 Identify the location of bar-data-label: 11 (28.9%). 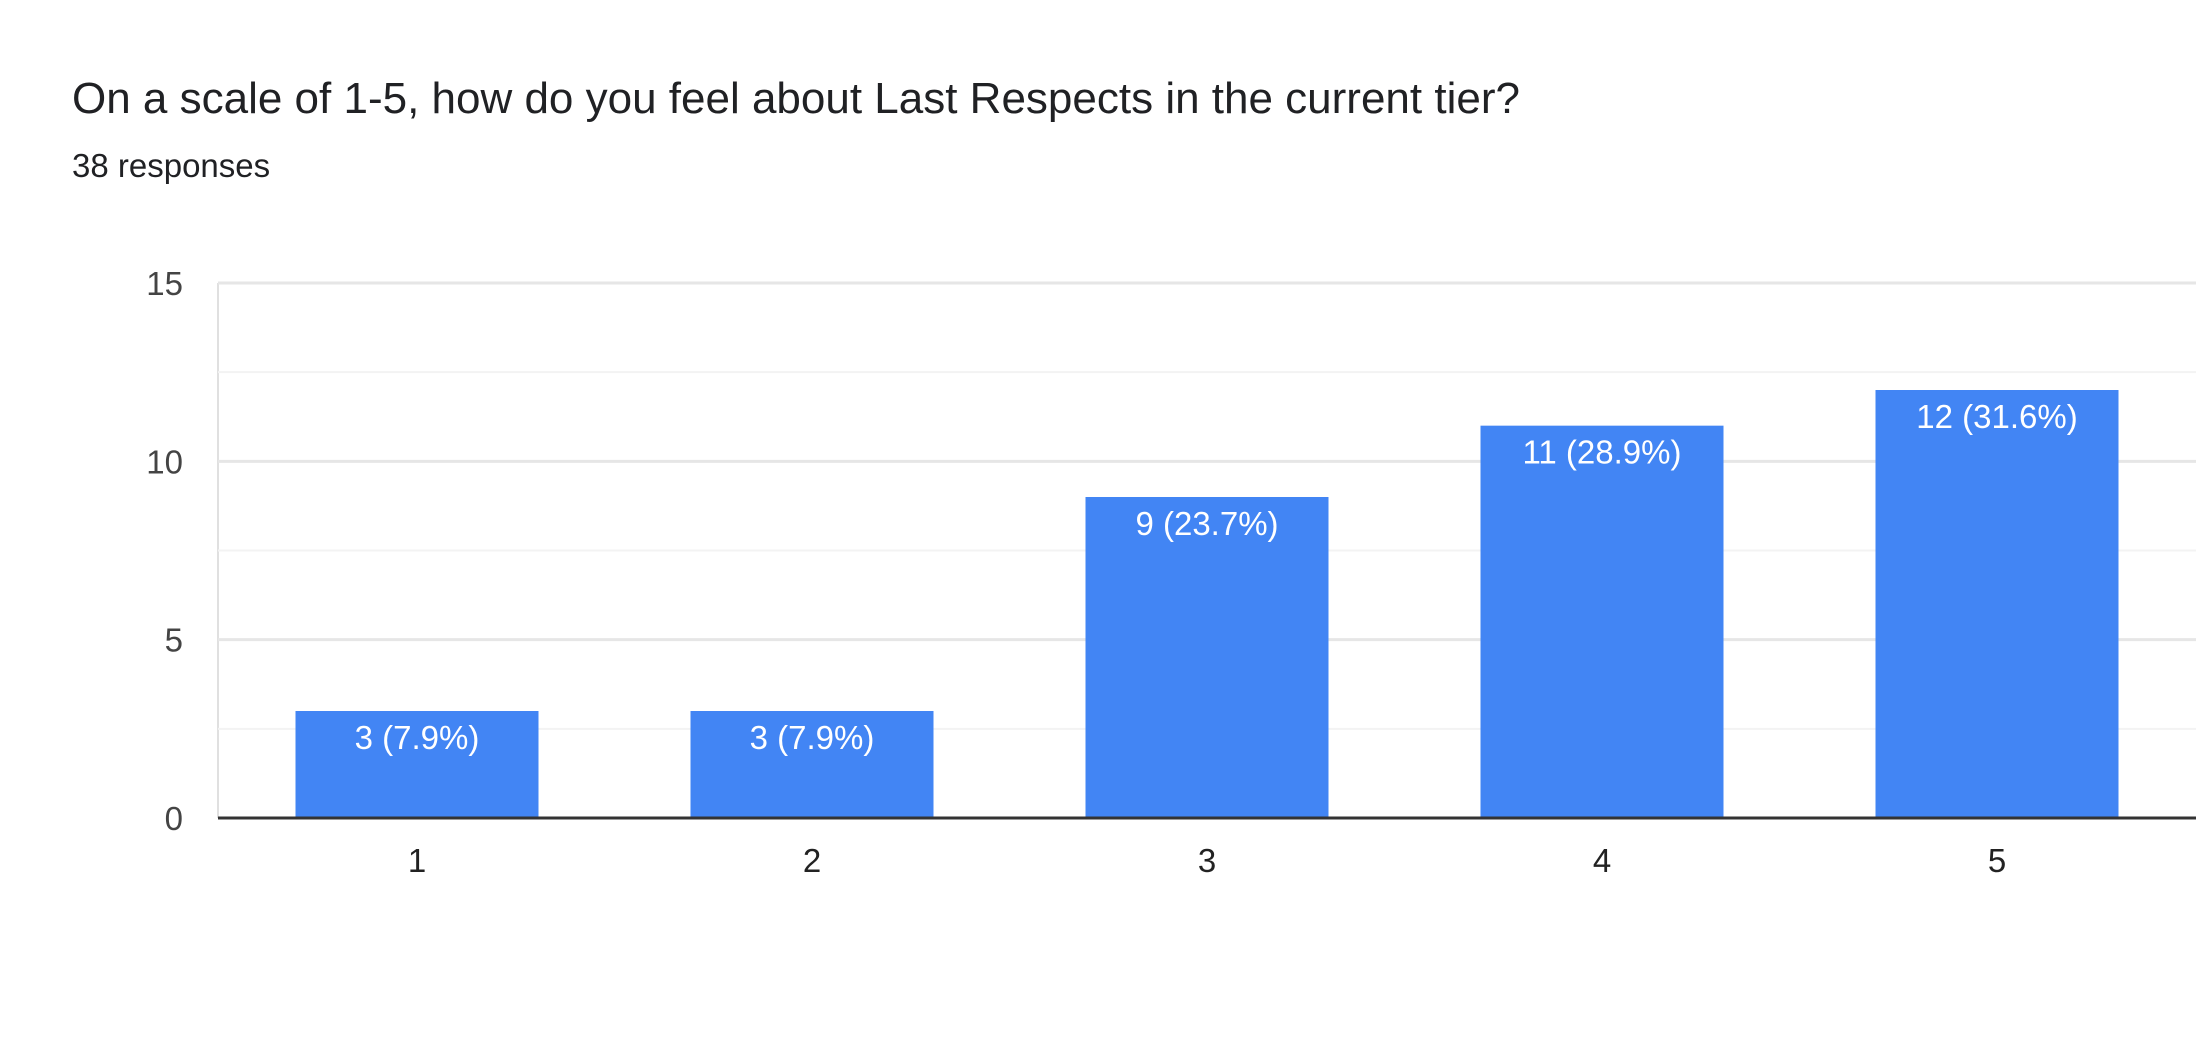
(1602, 452).